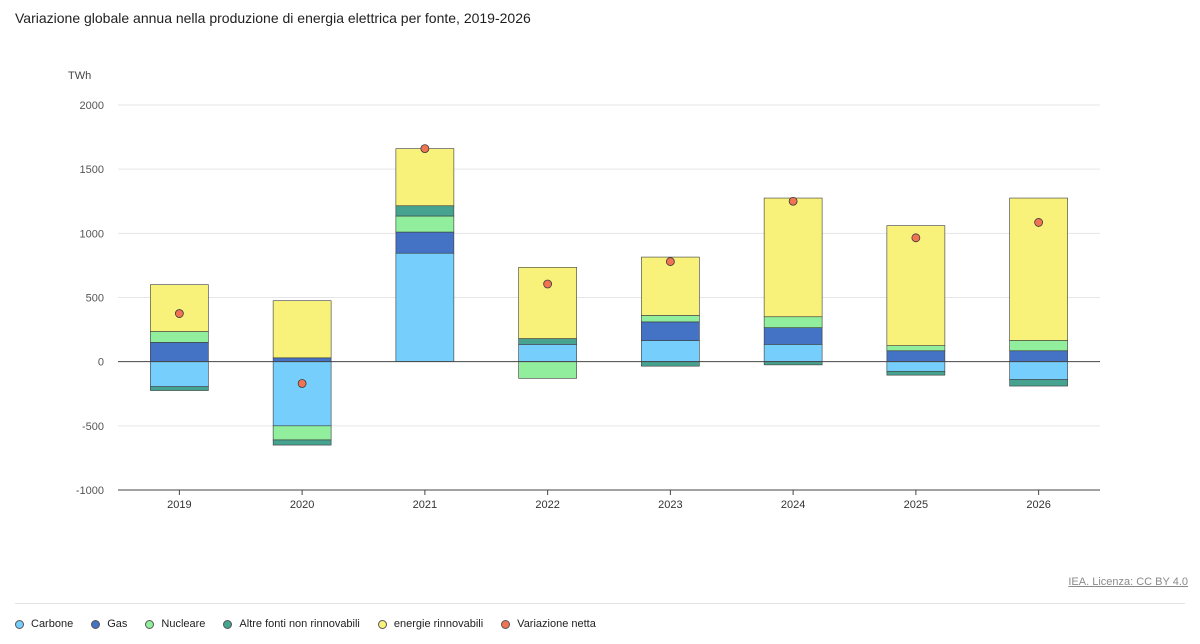 This screenshot has width=1200, height=644. Describe the element at coordinates (179, 308) in the screenshot. I see `bar-segment-energie-rinnovabili-2019` at that location.